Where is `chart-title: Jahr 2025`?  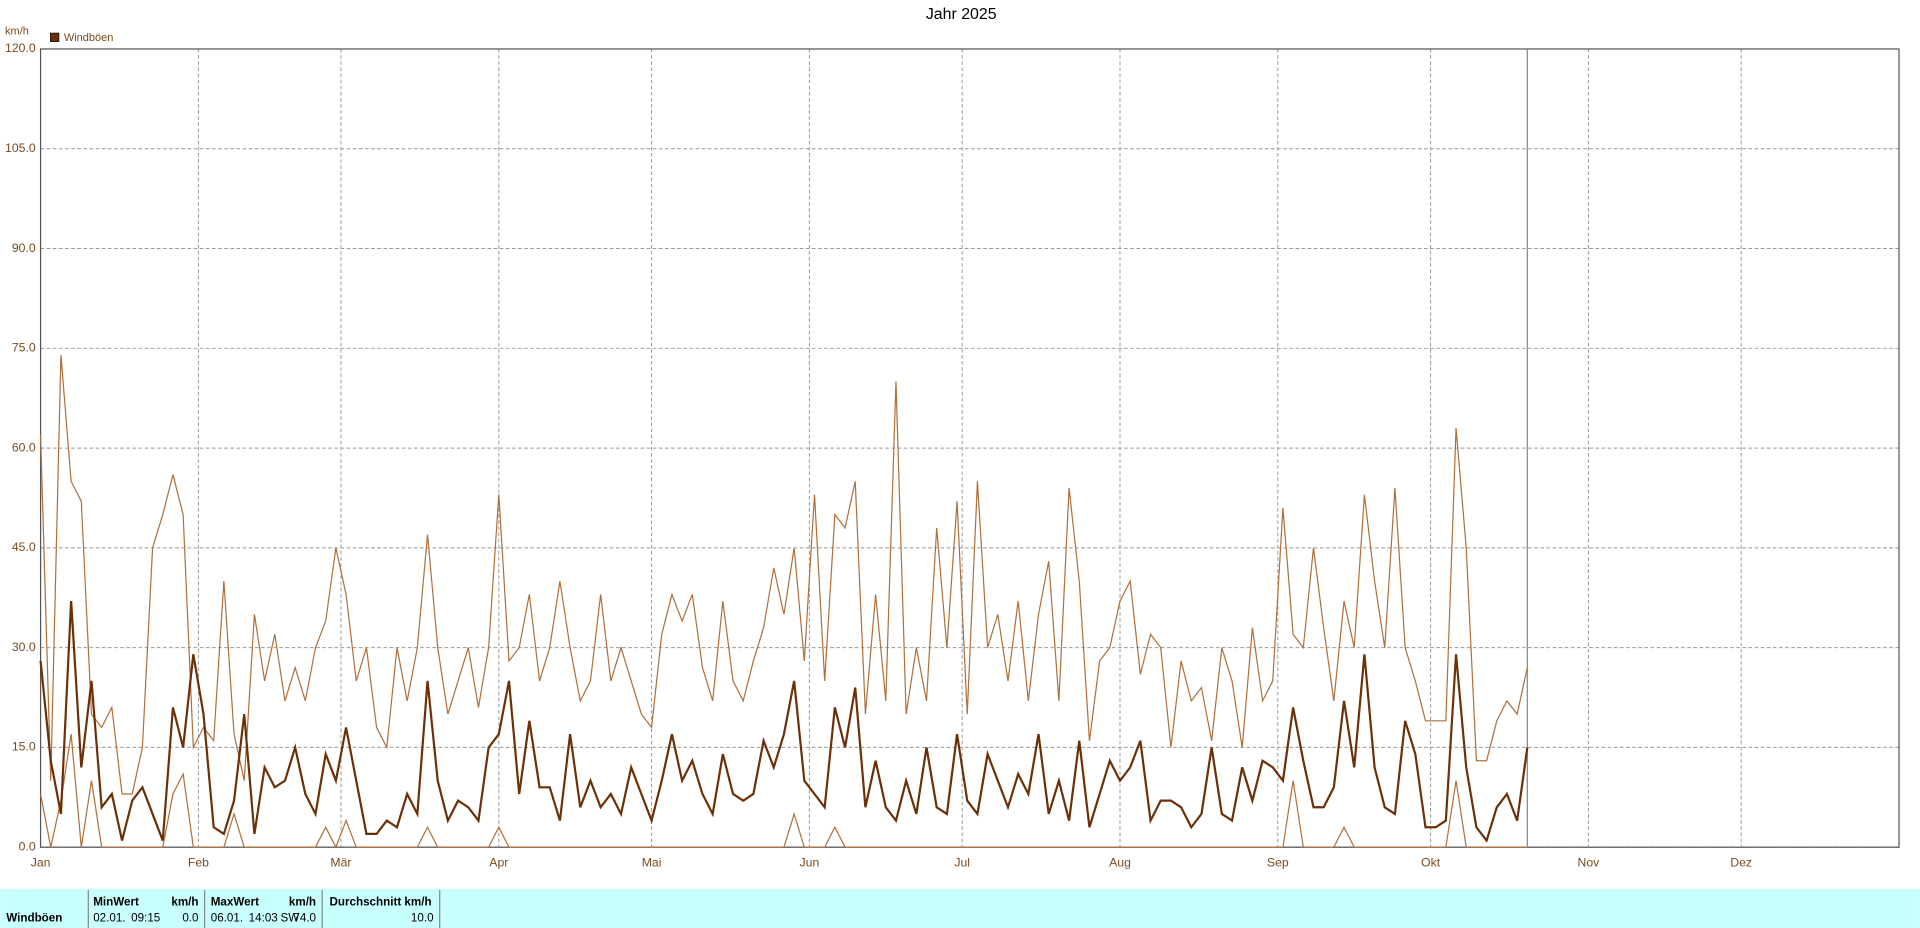
chart-title: Jahr 2025 is located at coordinates (961, 14).